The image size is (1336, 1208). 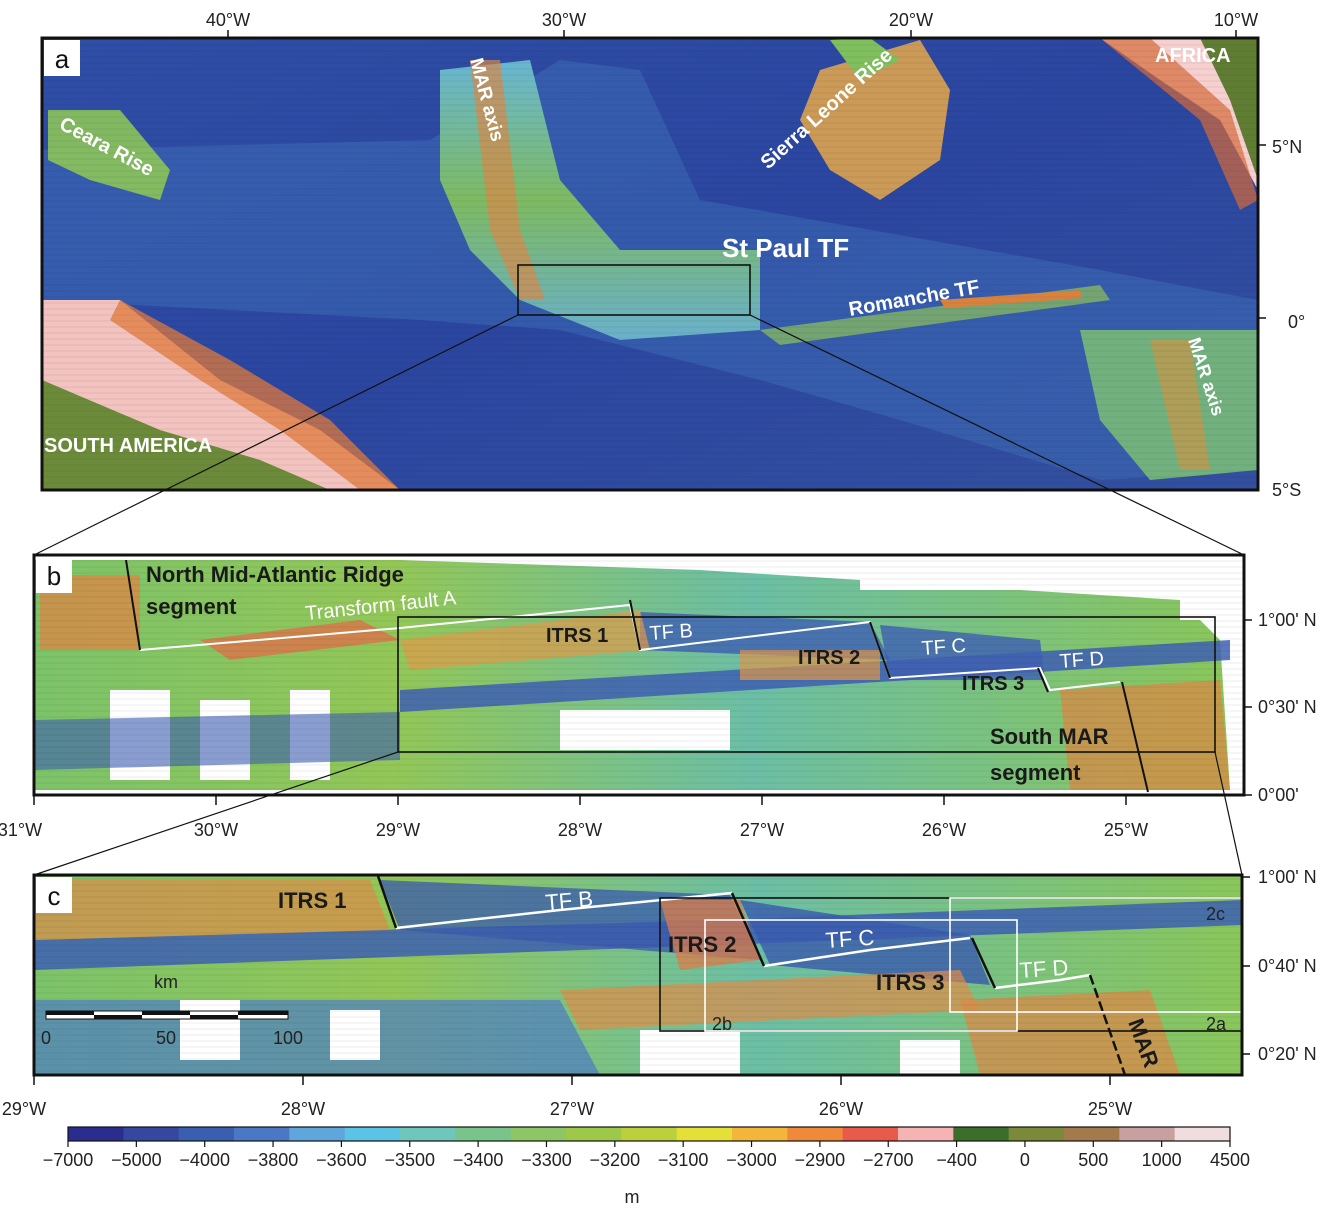 I want to click on panel-b-bottom-ticks: 31°W 30°W 29°W 28°W 27°W 26°W 25°W, so click(x=574, y=817).